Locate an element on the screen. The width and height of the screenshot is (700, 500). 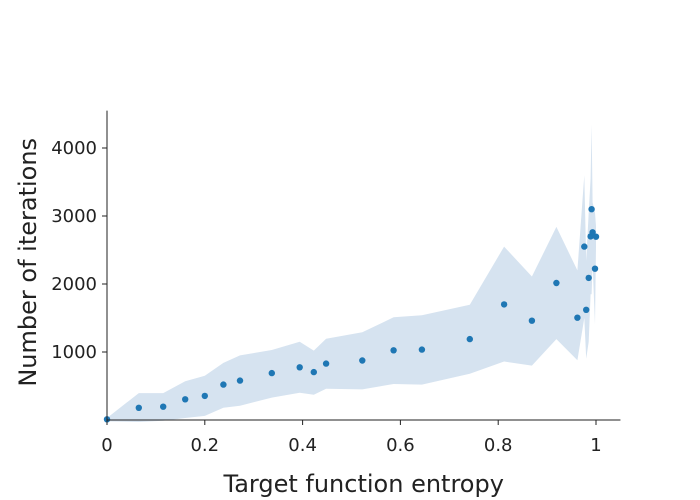
y-axis-ticks: 1000 2000 3000 4000 is located at coordinates (79, 250).